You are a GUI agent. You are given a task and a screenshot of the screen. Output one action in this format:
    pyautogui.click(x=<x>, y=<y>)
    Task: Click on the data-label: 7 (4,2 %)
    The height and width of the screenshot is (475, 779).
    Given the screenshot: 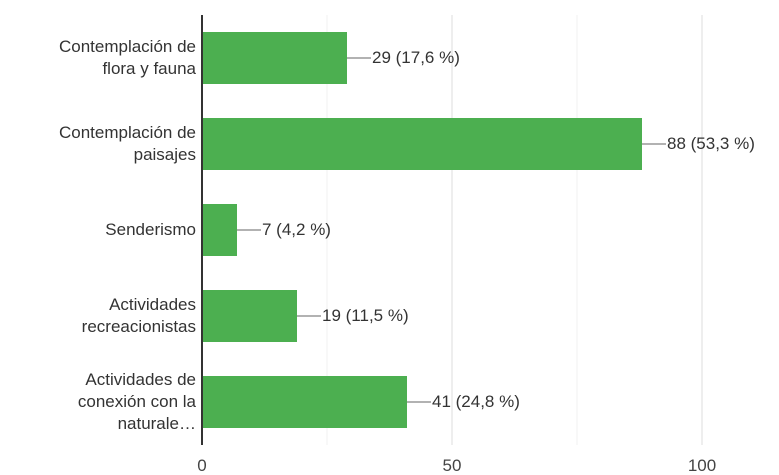 What is the action you would take?
    pyautogui.click(x=296, y=229)
    